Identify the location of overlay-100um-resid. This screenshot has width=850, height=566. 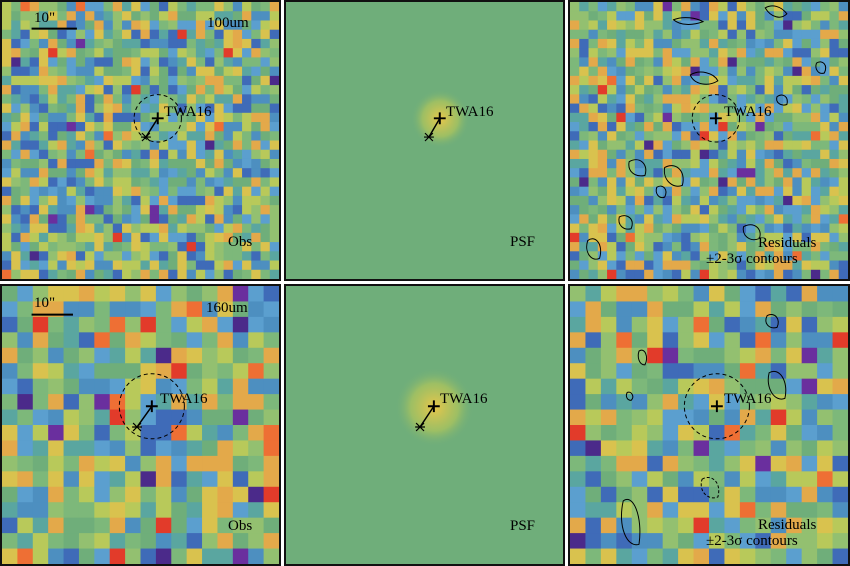
(706, 132).